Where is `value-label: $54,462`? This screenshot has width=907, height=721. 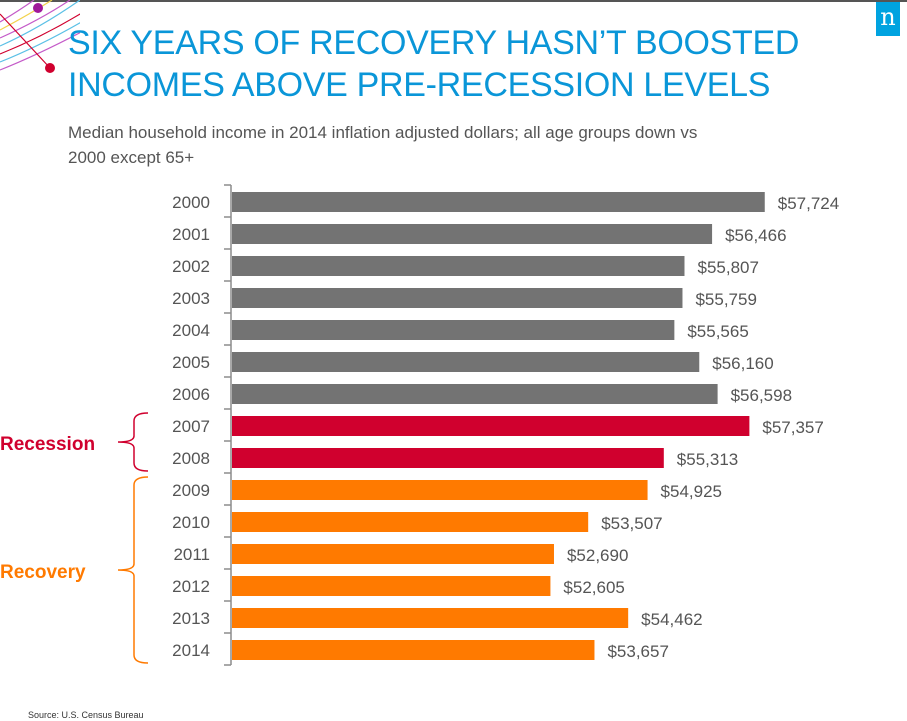
value-label: $54,462 is located at coordinates (671, 619).